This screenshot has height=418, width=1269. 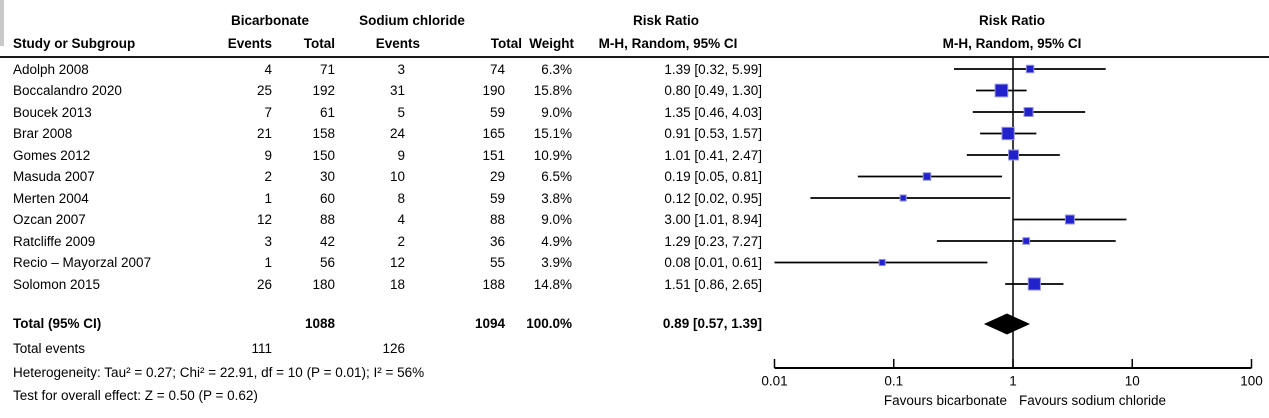 What do you see at coordinates (713, 219) in the screenshot?
I see `ci-text: 3.00 [1.01, 8.94]` at bounding box center [713, 219].